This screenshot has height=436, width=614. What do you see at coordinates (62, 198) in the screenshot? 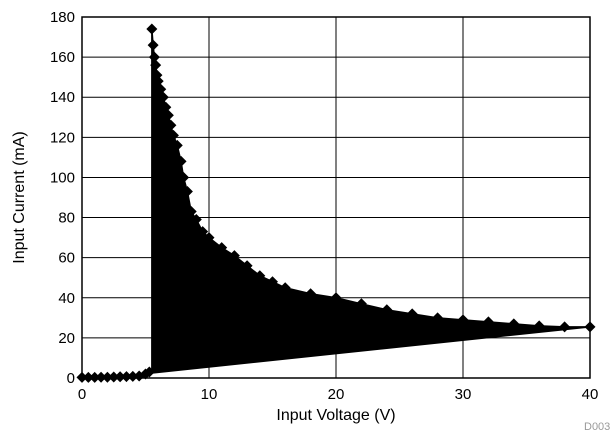
I see `y-tick-labels: 0 20 40 60 80 100 120 140 160 180` at bounding box center [62, 198].